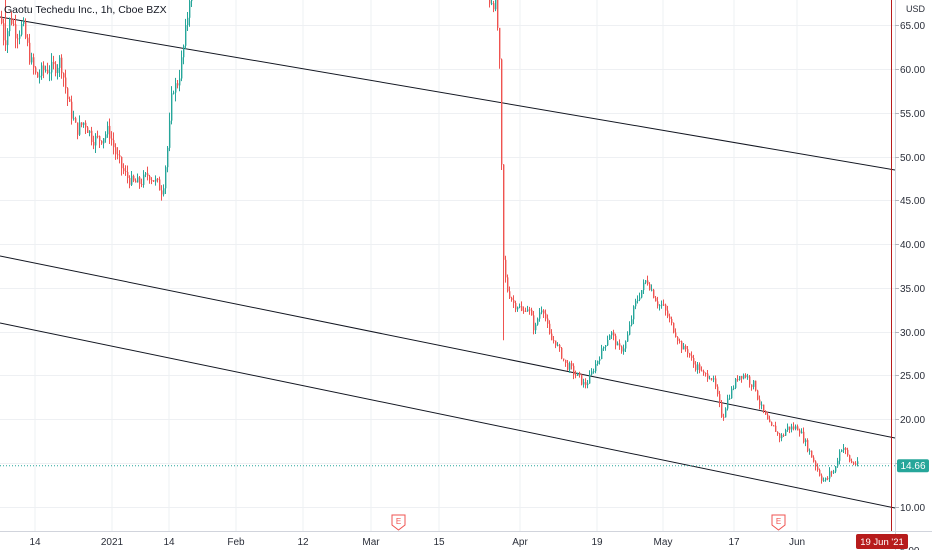 This screenshot has width=932, height=550. What do you see at coordinates (912, 420) in the screenshot?
I see `price-tick-label: 20.00` at bounding box center [912, 420].